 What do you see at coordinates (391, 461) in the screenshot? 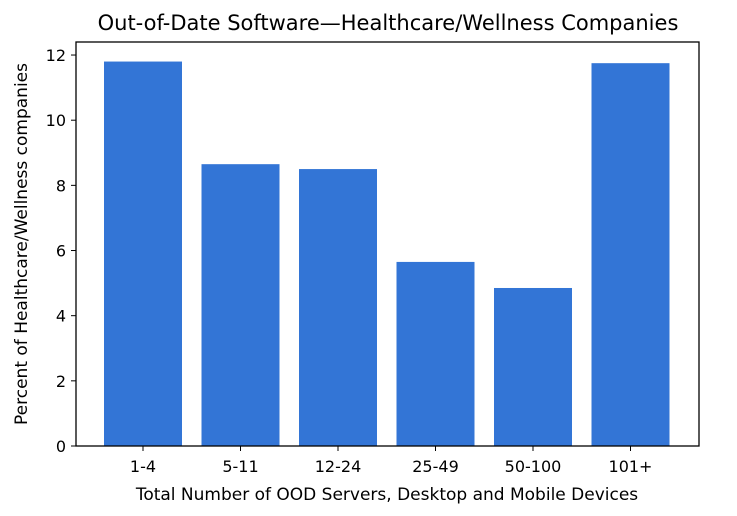
I see `x-axis: 1-4 5-11 12-24 25-49 50-100 101+` at bounding box center [391, 461].